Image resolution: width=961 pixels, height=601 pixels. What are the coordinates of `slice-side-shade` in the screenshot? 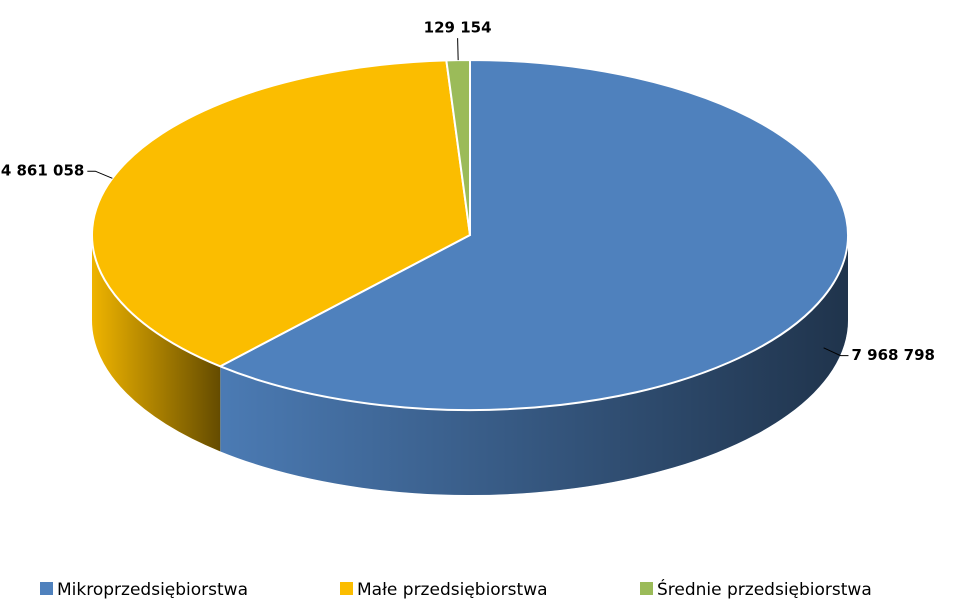 It's located at (156, 343).